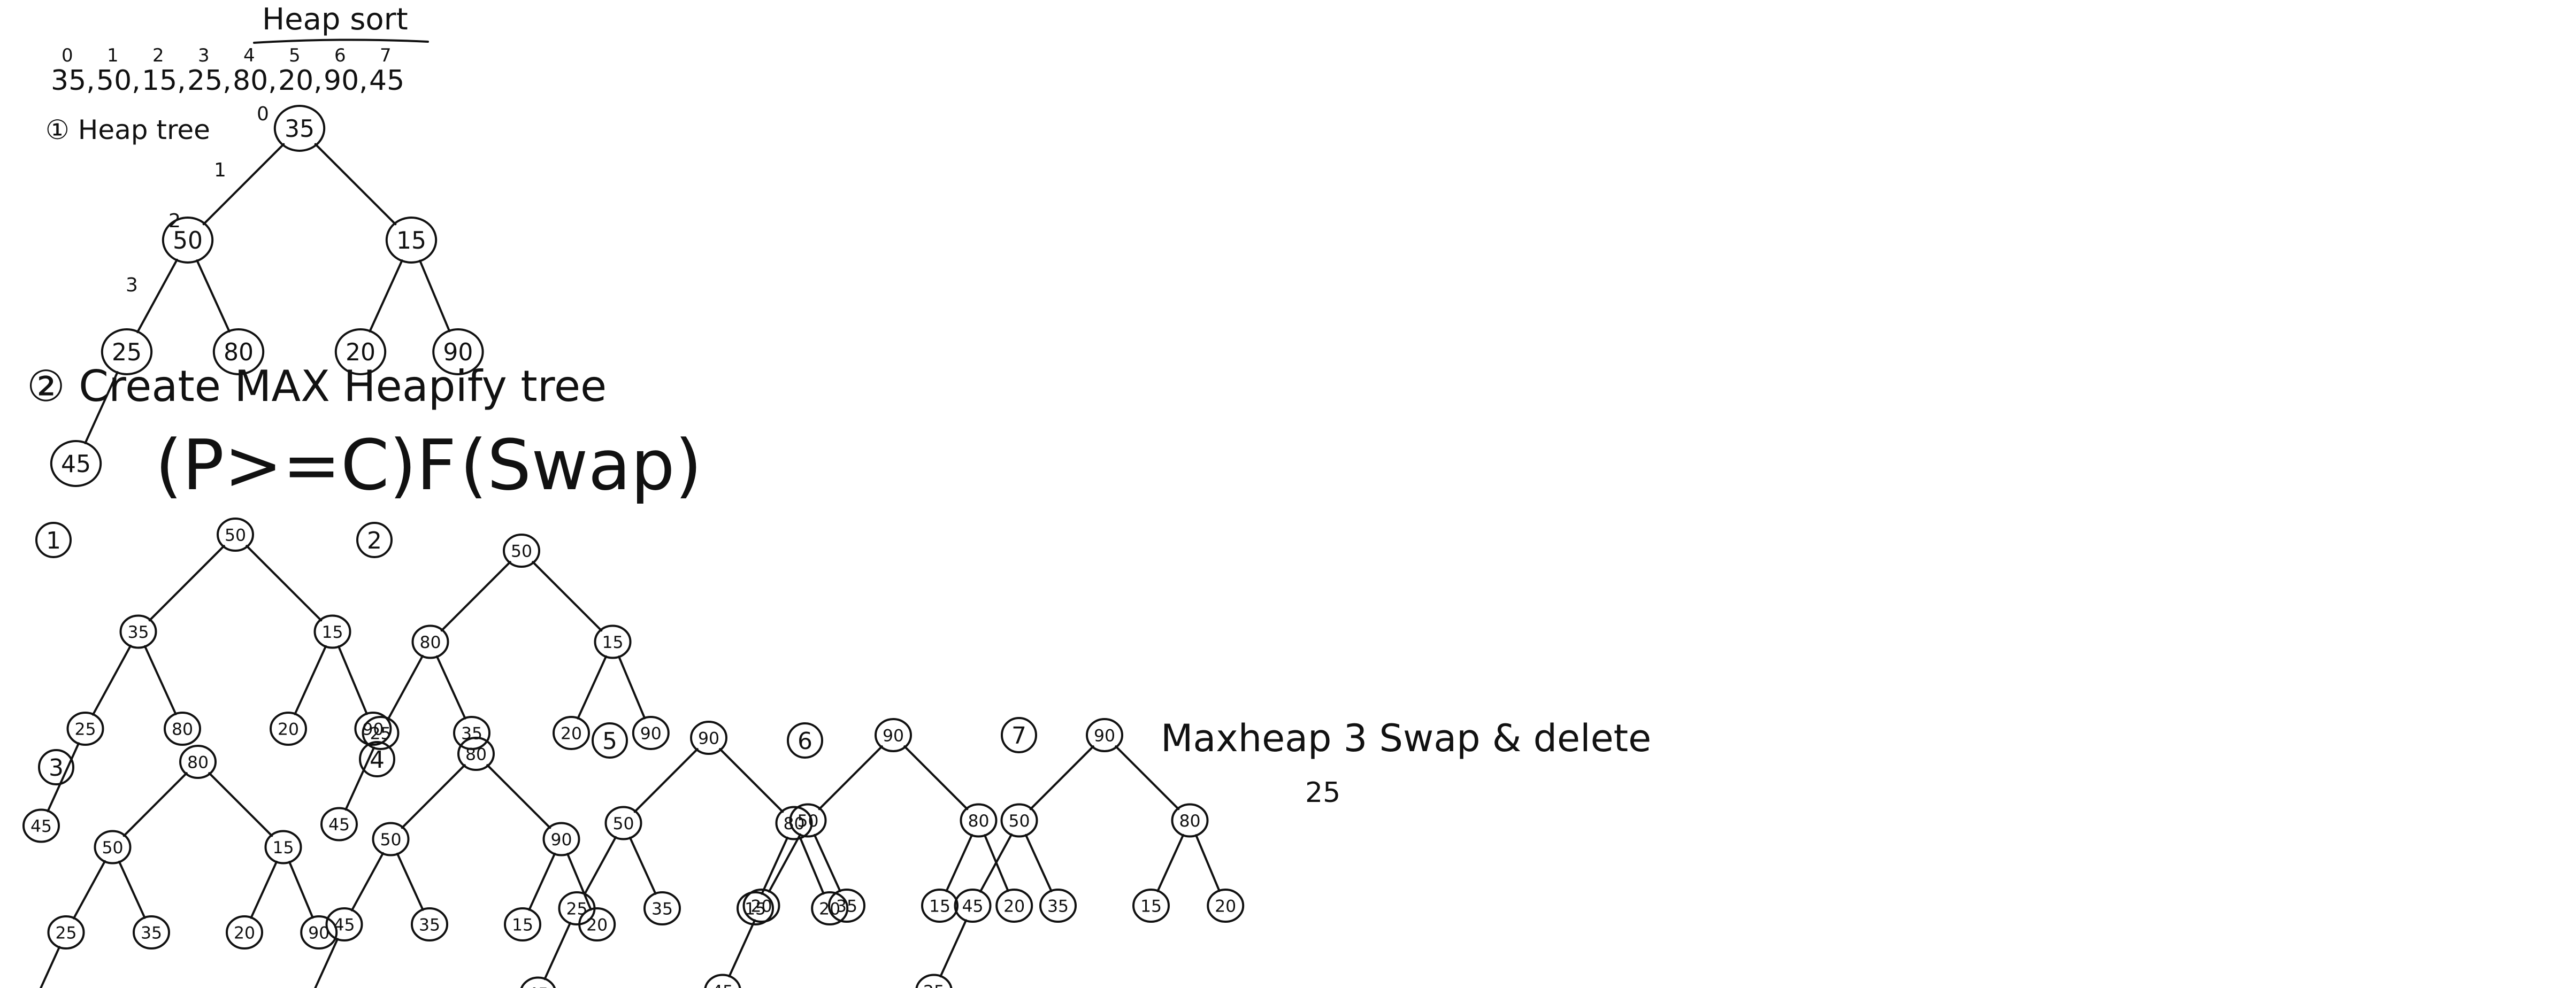  I want to click on note-text: Maxheap 3 Swap & delete, so click(1406, 738).